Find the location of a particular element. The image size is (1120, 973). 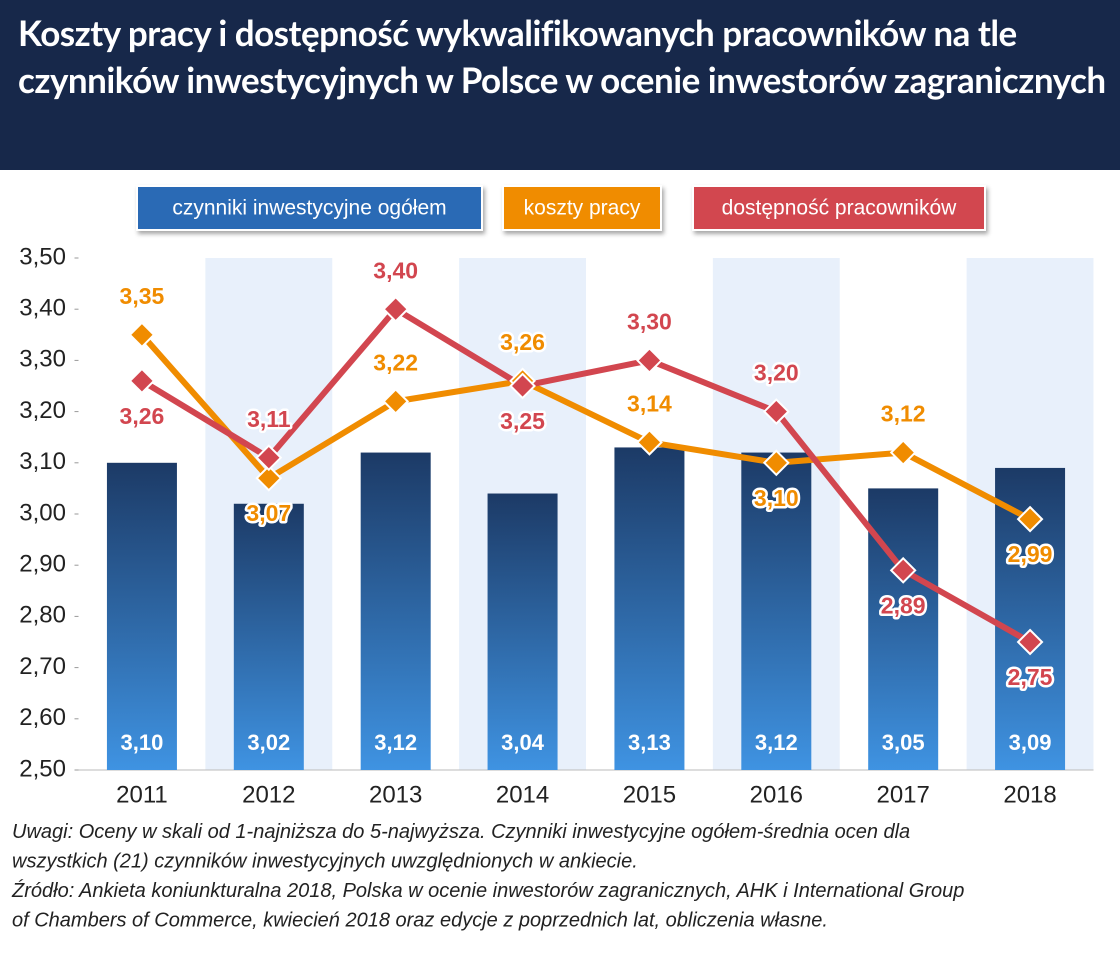

y-tick-label: 3,20 is located at coordinates (42, 410).